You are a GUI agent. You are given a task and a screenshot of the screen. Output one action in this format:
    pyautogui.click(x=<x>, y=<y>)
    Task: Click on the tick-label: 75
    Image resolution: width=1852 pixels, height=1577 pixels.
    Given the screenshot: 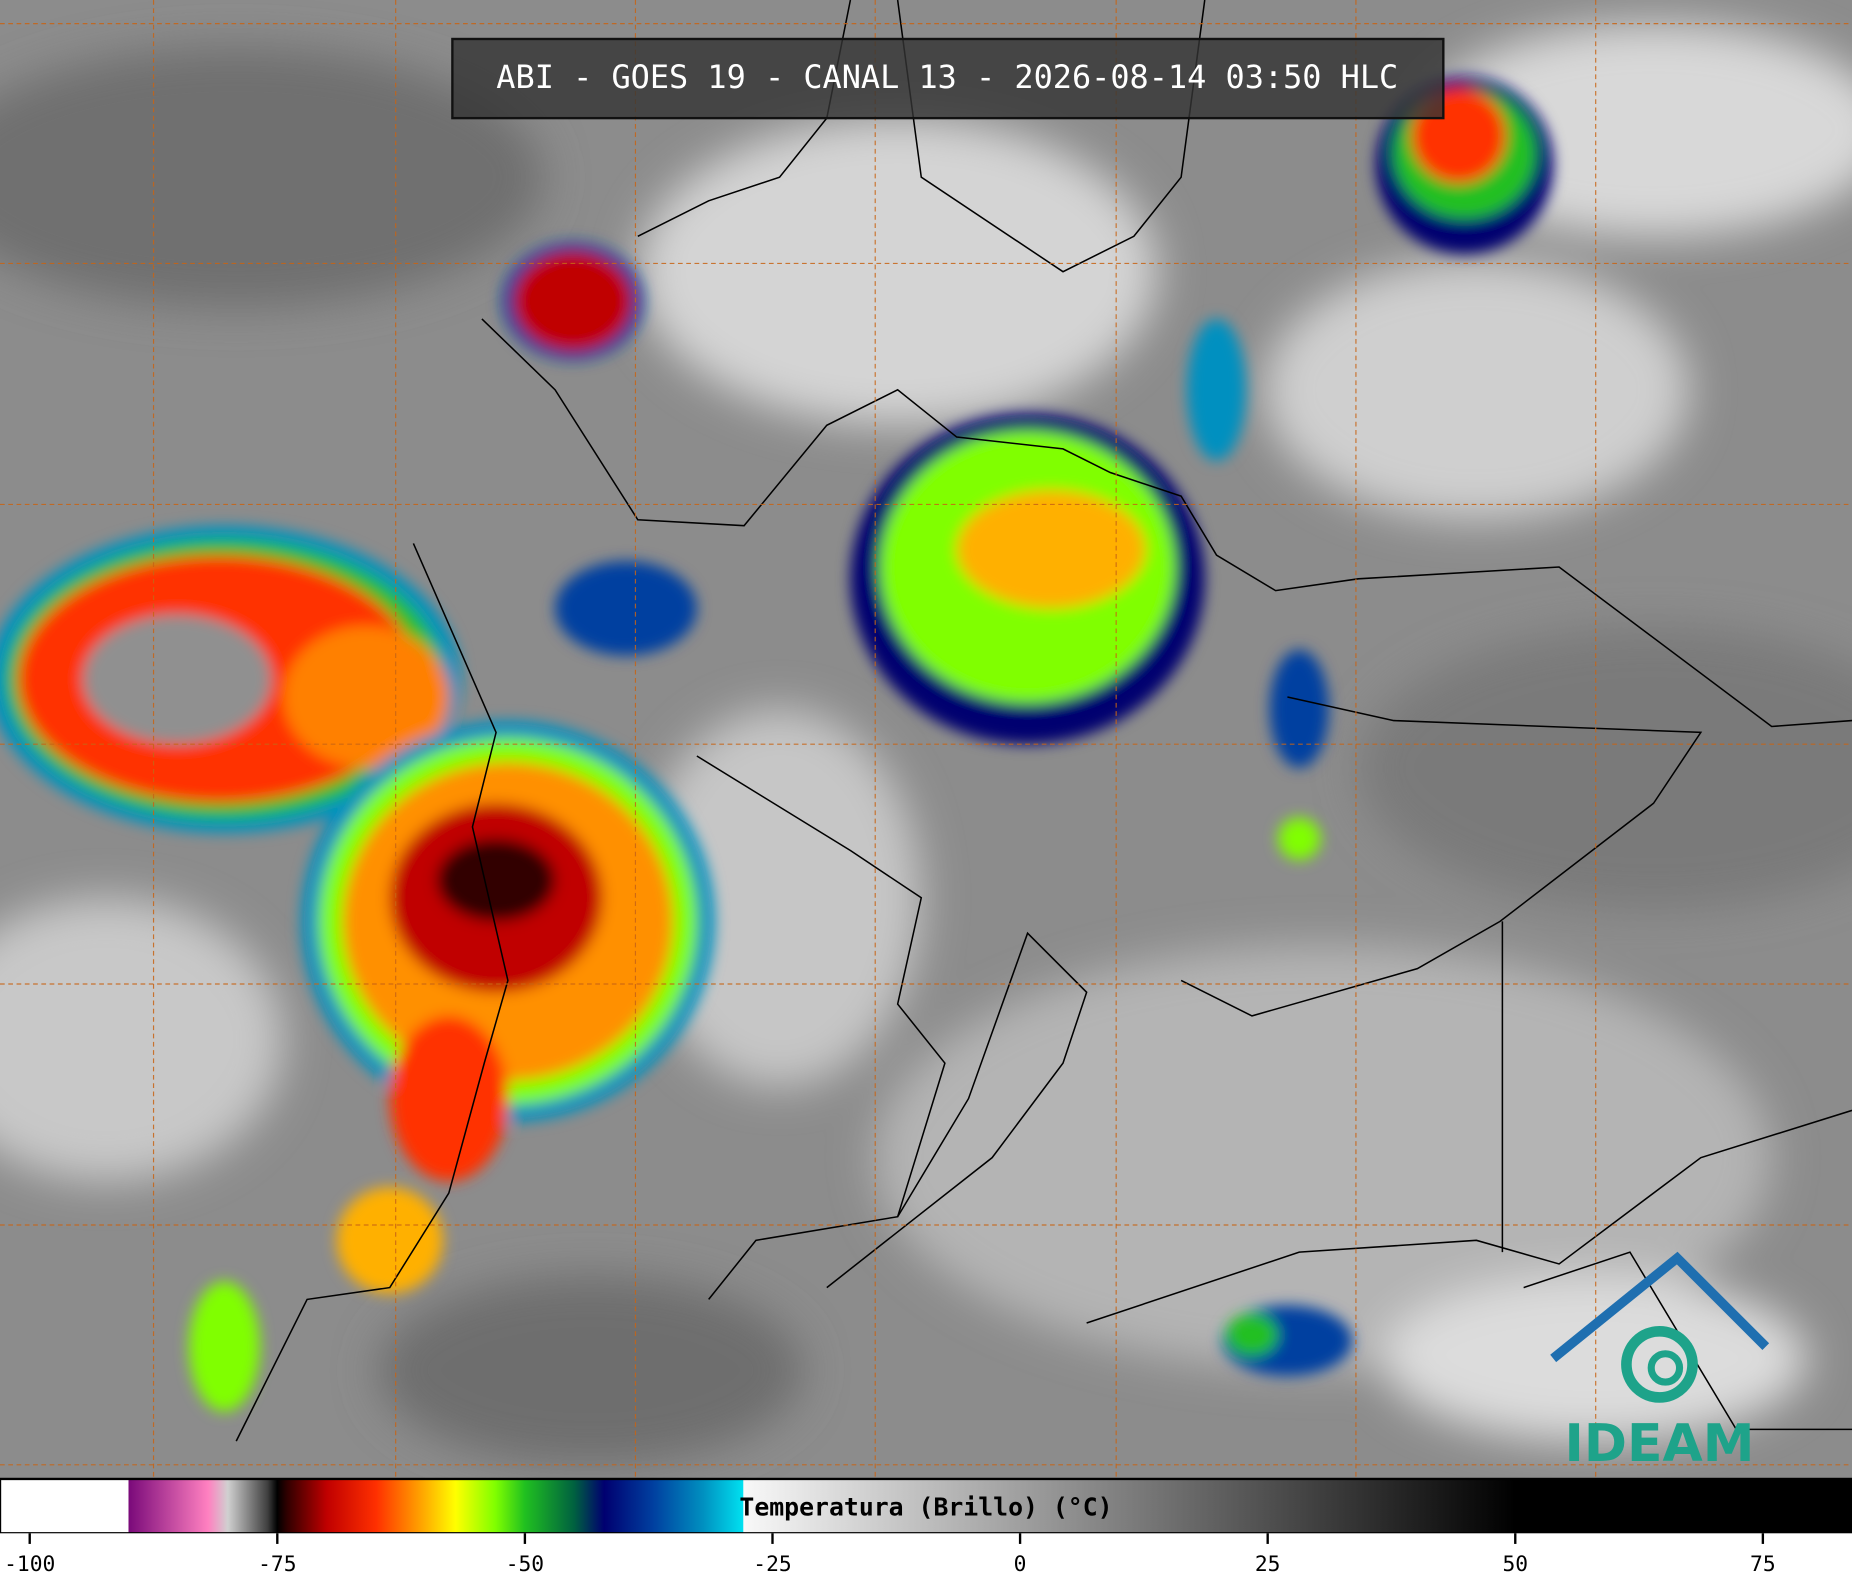 What is the action you would take?
    pyautogui.click(x=1763, y=1564)
    